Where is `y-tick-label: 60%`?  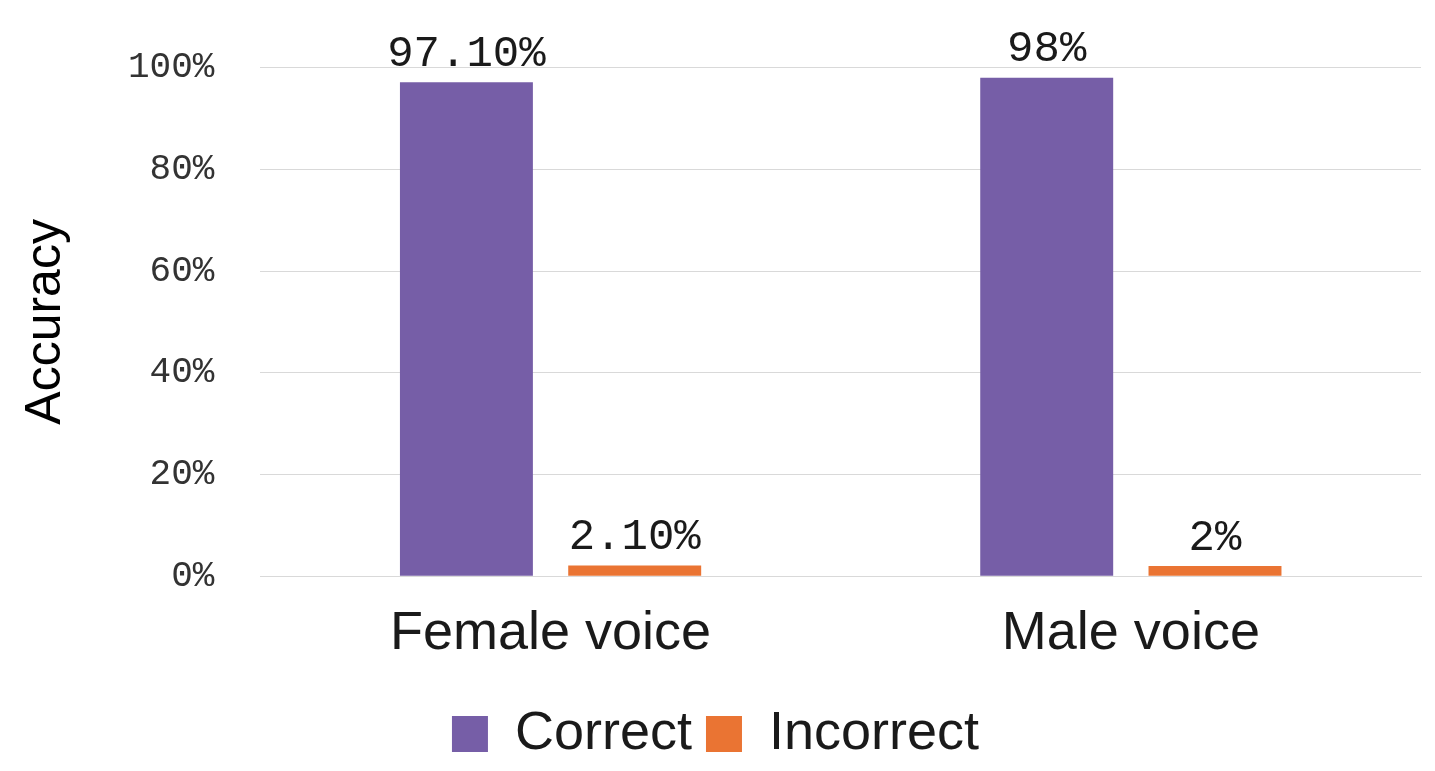 y-tick-label: 60% is located at coordinates (182, 271).